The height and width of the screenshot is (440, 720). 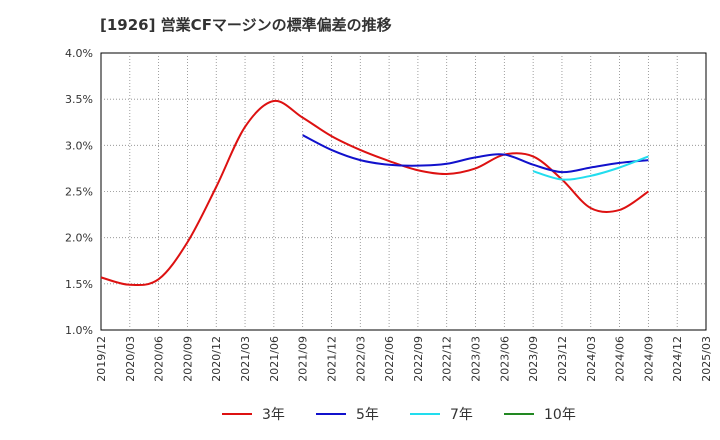 I want to click on x-tick-label: 2019/12, so click(x=101, y=359).